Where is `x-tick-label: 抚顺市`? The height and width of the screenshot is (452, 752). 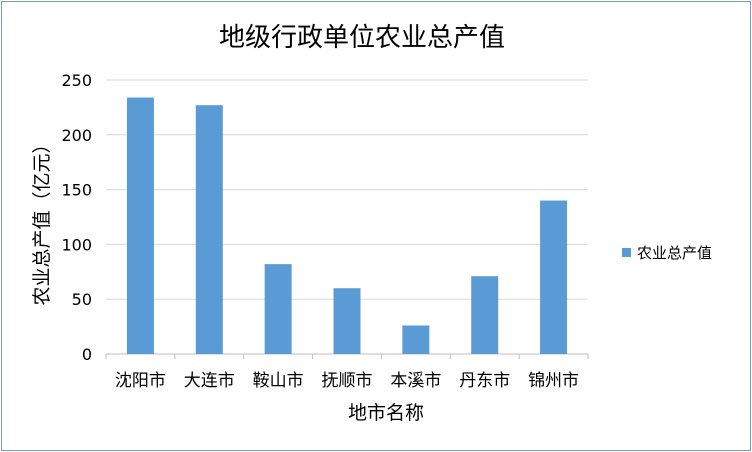
x-tick-label: 抚顺市 is located at coordinates (347, 381).